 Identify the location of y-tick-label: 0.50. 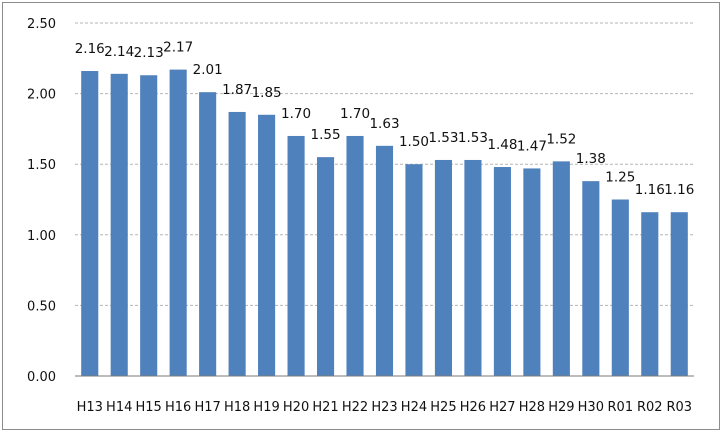
(41, 306).